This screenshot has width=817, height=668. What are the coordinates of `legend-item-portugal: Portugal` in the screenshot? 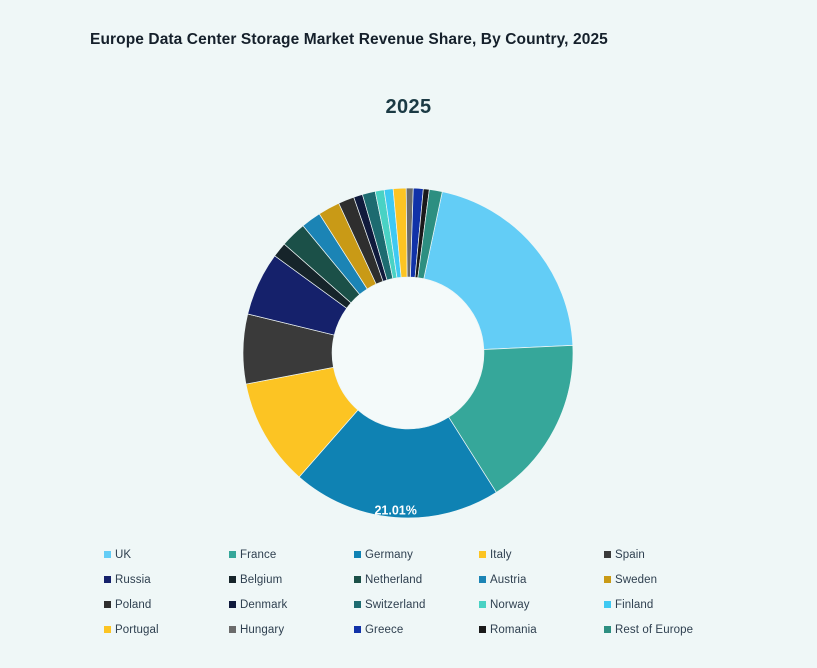 It's located at (166, 629).